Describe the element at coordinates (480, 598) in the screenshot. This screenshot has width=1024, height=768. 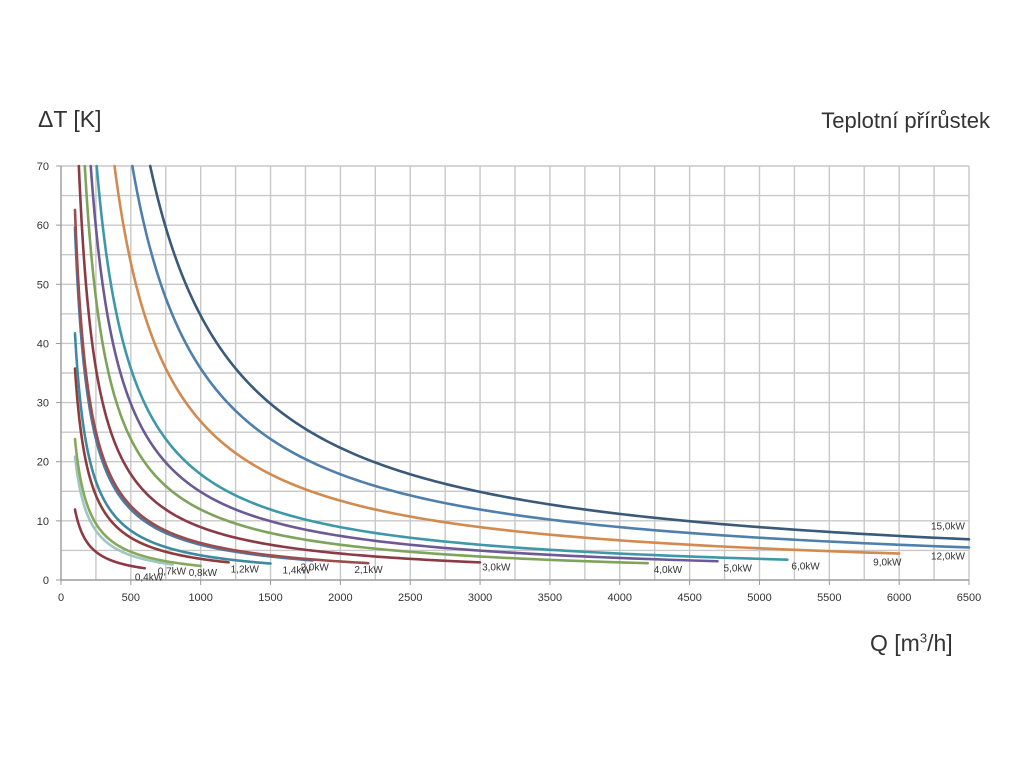
I see `x-tick-label: 3000` at that location.